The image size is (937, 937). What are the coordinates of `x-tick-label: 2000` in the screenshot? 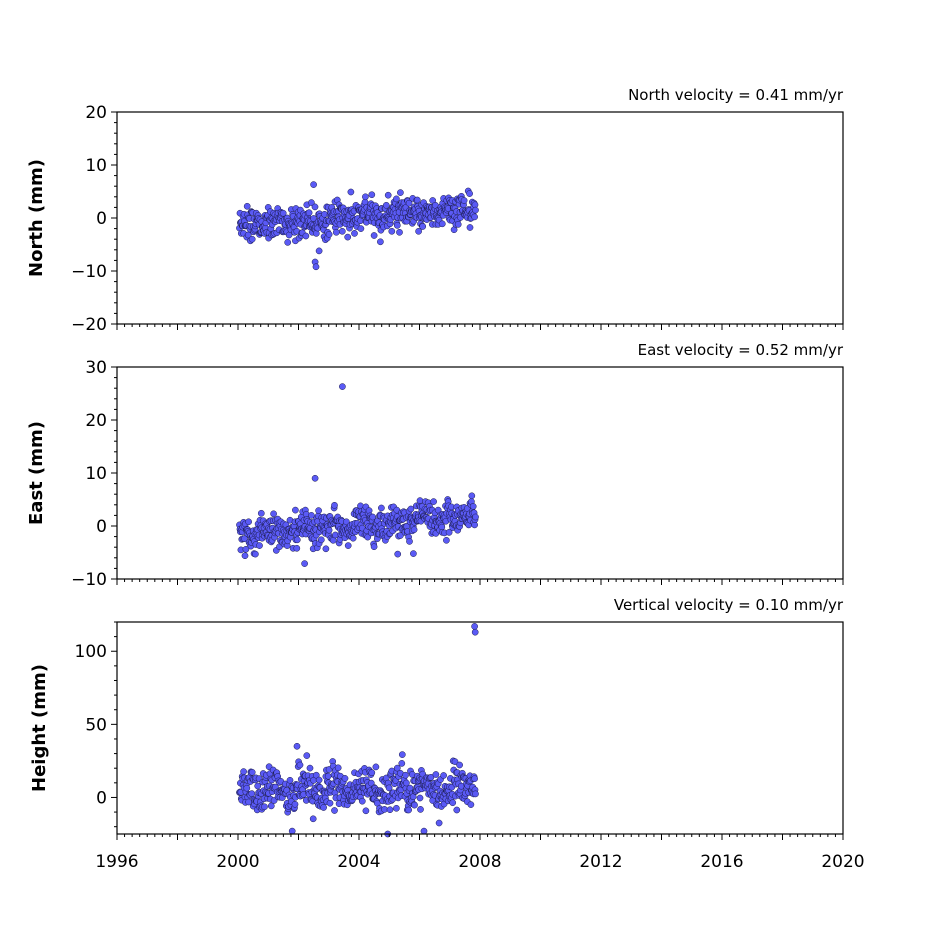 It's located at (237, 862).